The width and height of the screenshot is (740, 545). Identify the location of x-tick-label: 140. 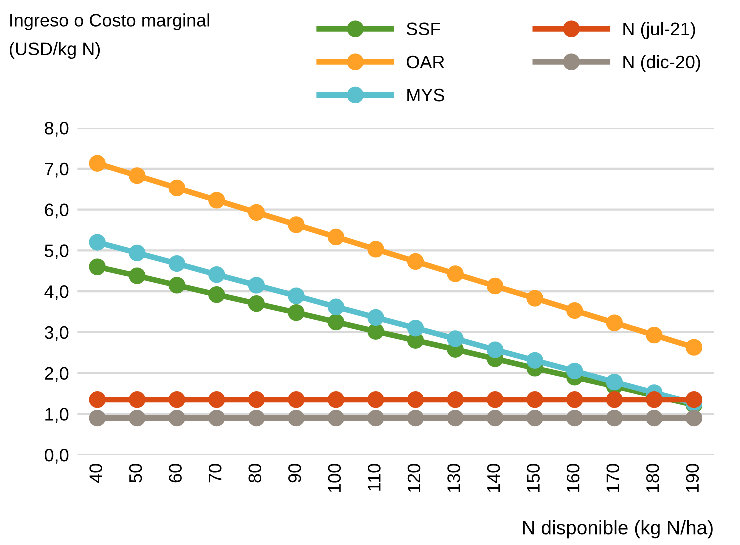
(493, 478).